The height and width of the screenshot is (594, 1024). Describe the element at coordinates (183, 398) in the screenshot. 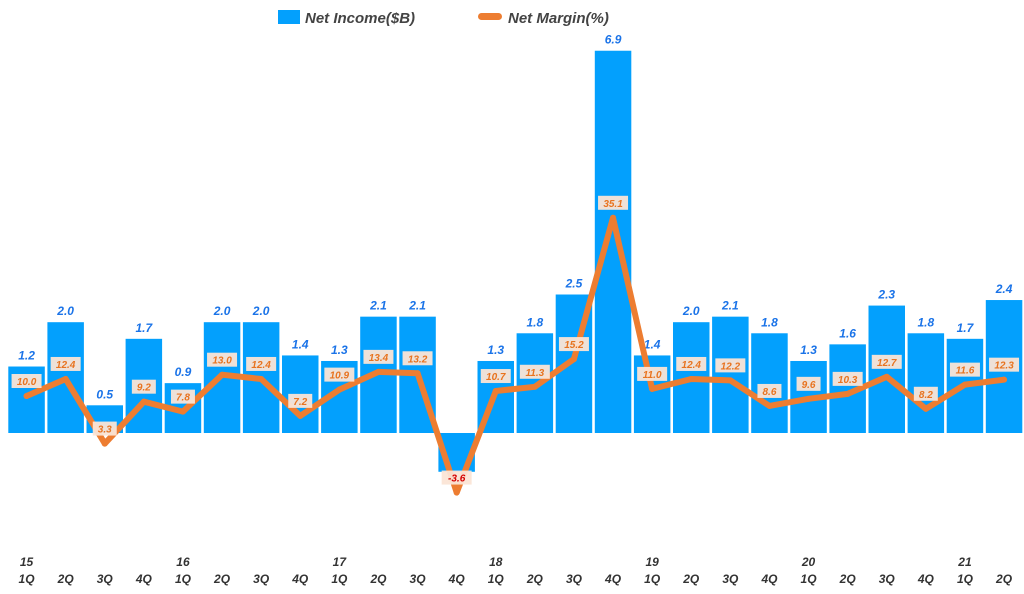

I see `margin-value-label: 7.8` at that location.